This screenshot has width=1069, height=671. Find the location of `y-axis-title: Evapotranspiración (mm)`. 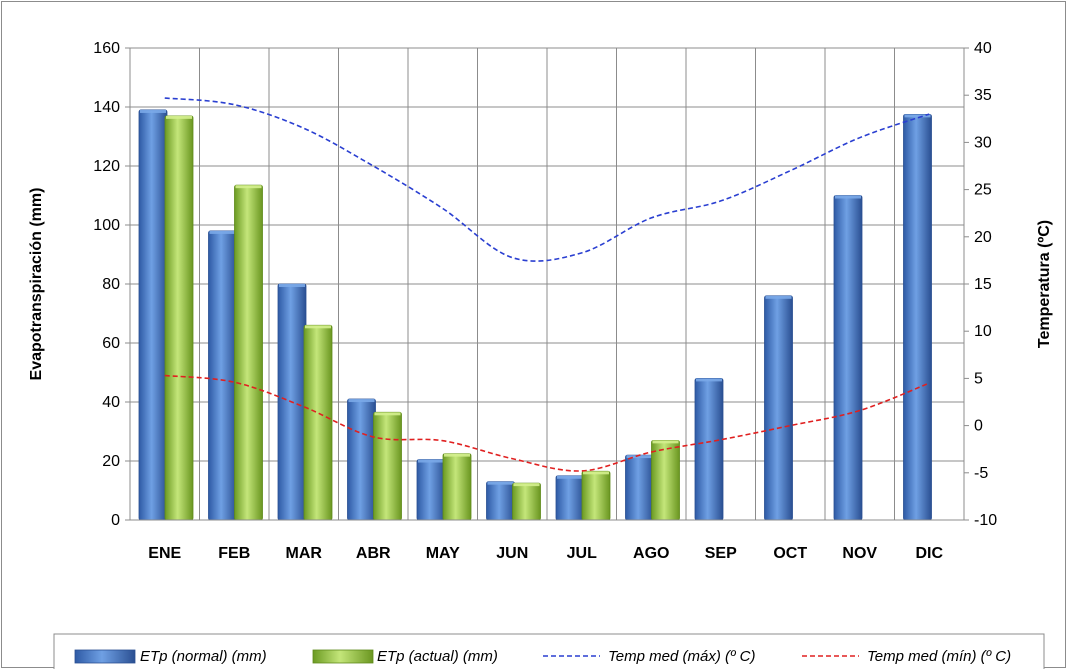

y-axis-title: Evapotranspiración (mm) is located at coordinates (36, 284).